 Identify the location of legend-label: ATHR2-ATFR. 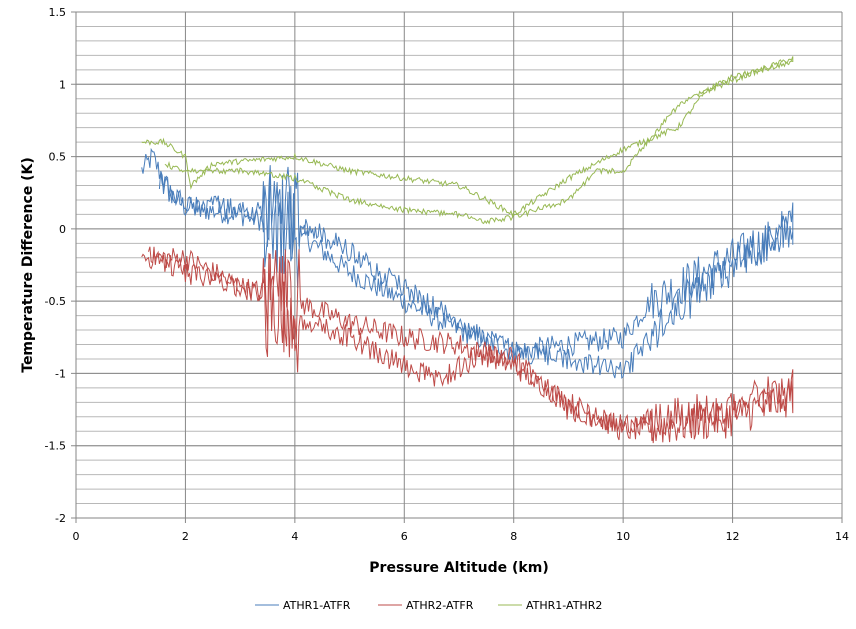
(440, 605).